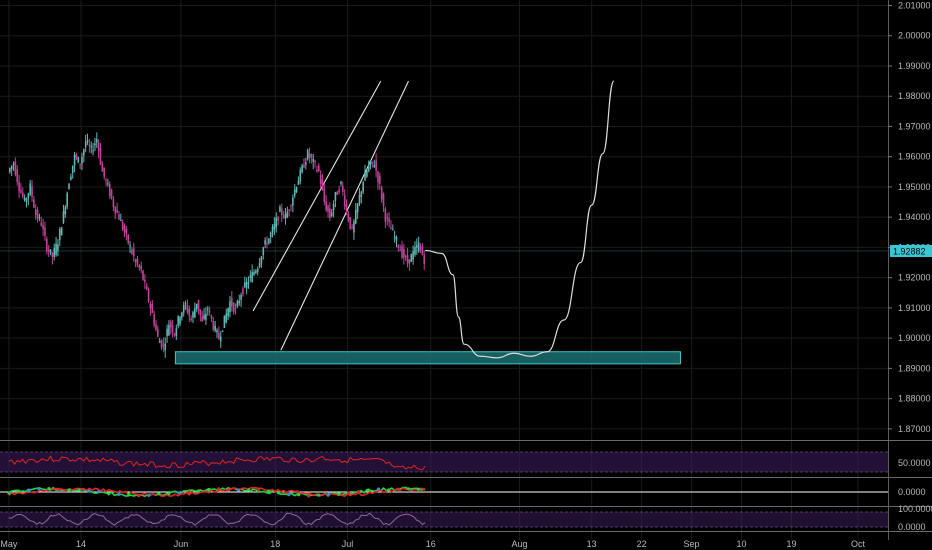  What do you see at coordinates (914, 217) in the screenshot?
I see `price-tick-label: 1.94000` at bounding box center [914, 217].